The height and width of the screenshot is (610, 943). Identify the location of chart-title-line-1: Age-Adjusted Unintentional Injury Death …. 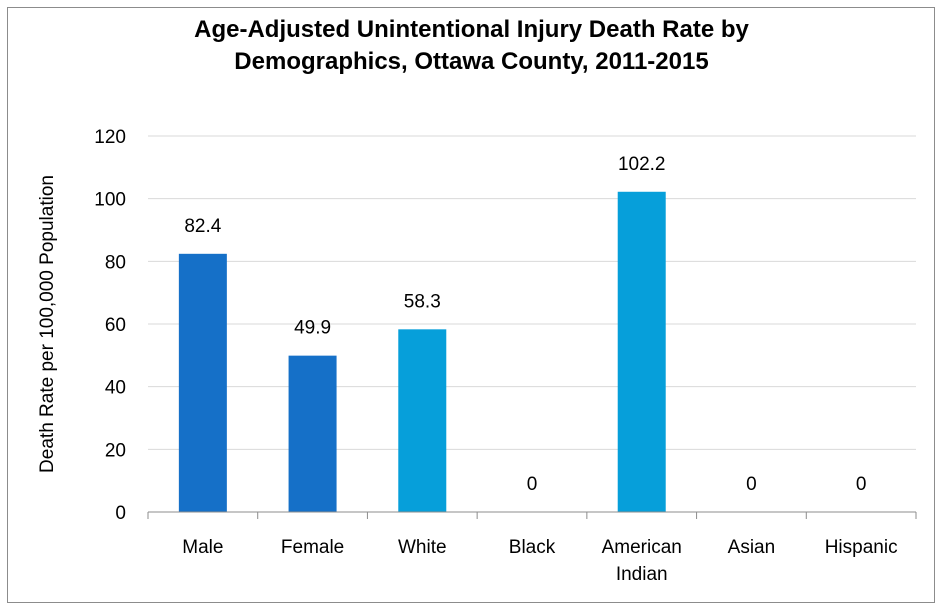
(471, 29).